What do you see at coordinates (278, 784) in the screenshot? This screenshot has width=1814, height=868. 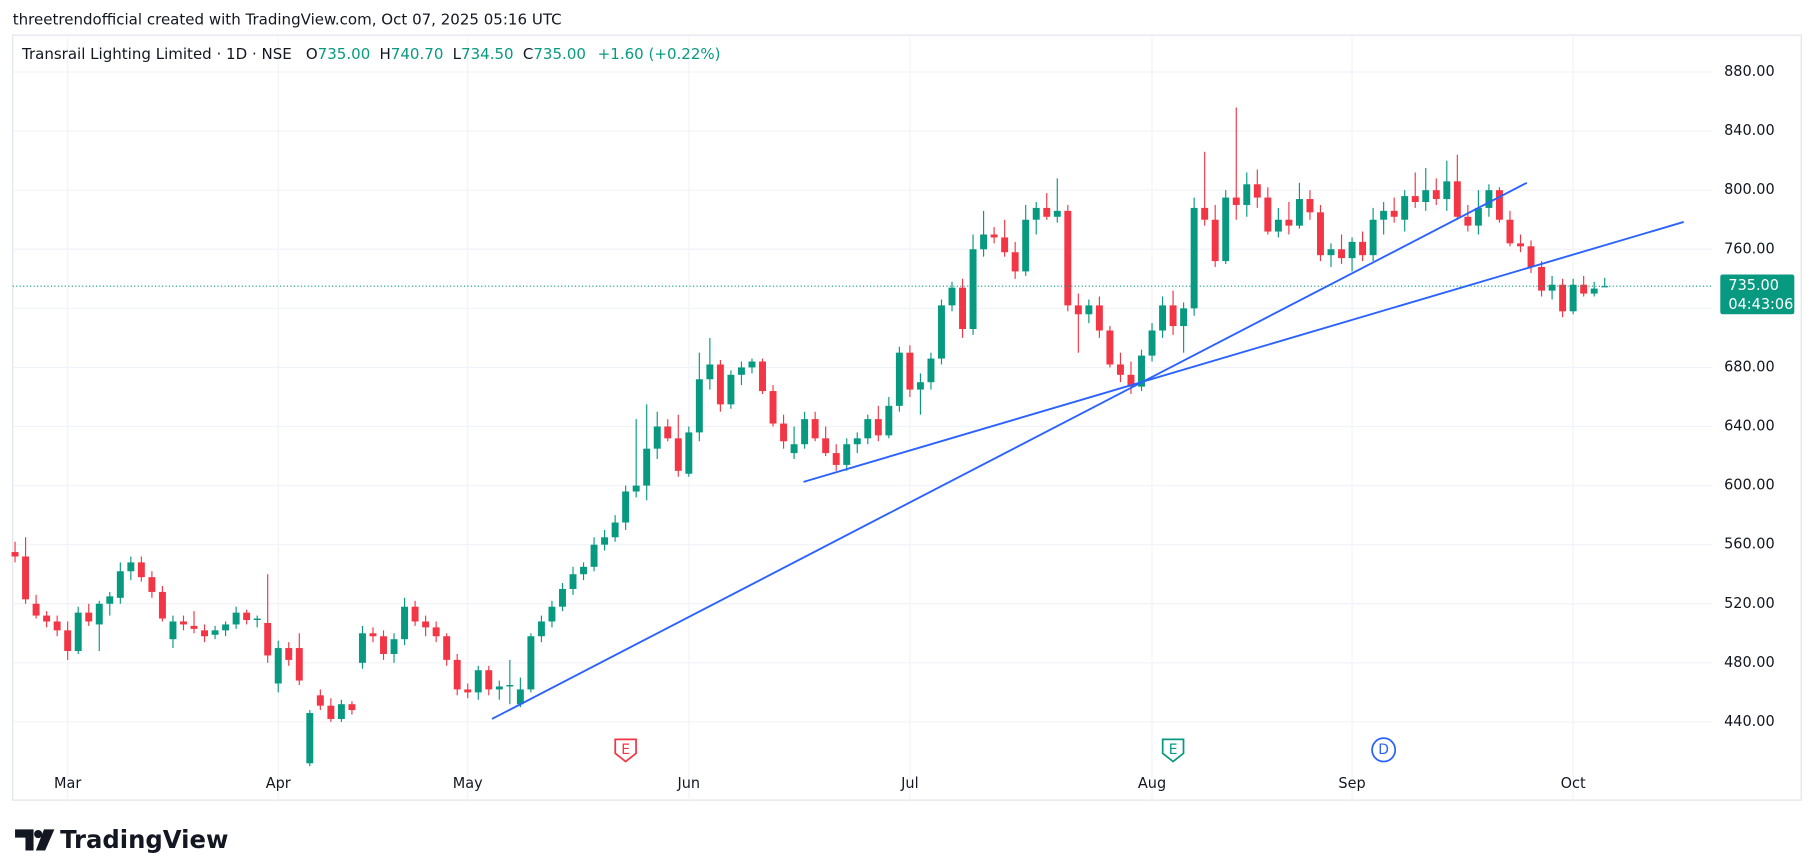 I see `x-tick-label: Apr` at bounding box center [278, 784].